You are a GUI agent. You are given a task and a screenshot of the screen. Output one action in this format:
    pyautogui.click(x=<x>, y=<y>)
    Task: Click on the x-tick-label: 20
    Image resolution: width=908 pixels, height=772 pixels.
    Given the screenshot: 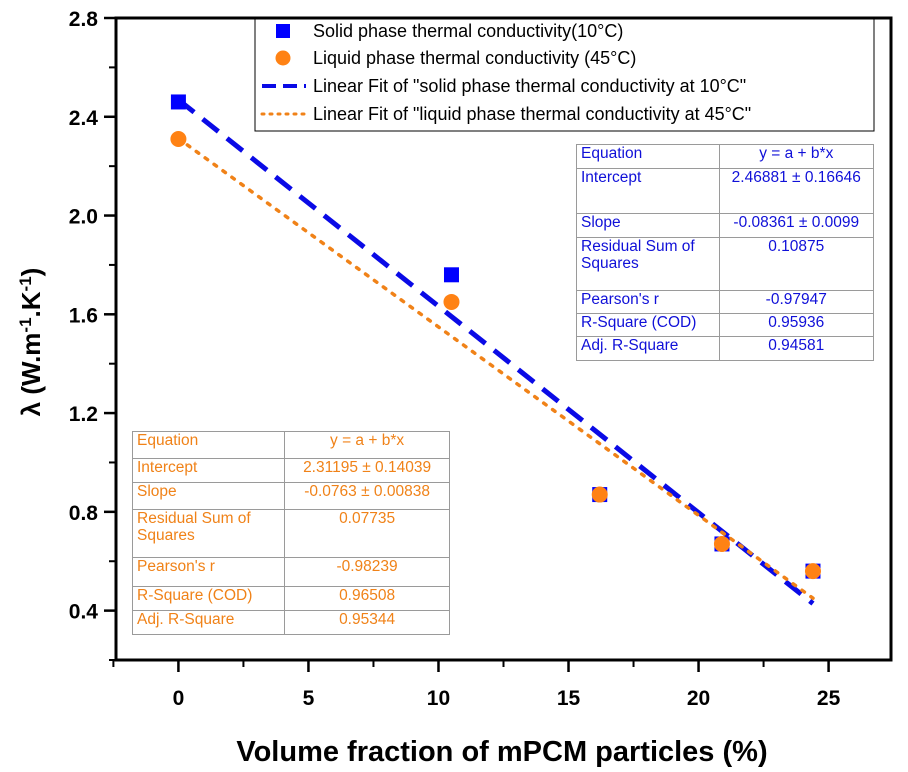 What is the action you would take?
    pyautogui.click(x=698, y=698)
    